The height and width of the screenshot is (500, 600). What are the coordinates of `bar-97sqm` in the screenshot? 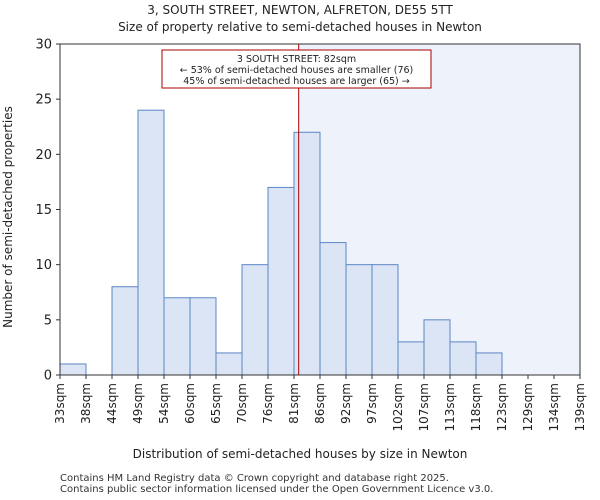 It's located at (385, 320).